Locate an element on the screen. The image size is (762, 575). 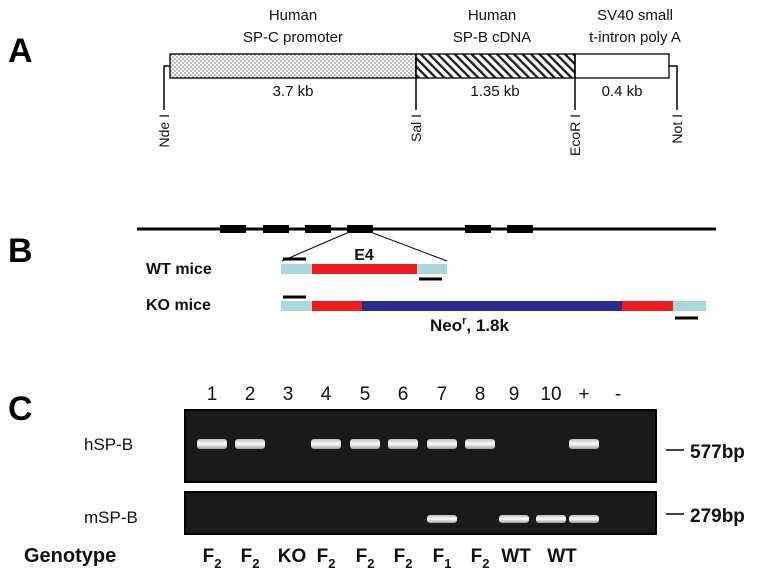
site-eco: EcoR I is located at coordinates (575, 135).